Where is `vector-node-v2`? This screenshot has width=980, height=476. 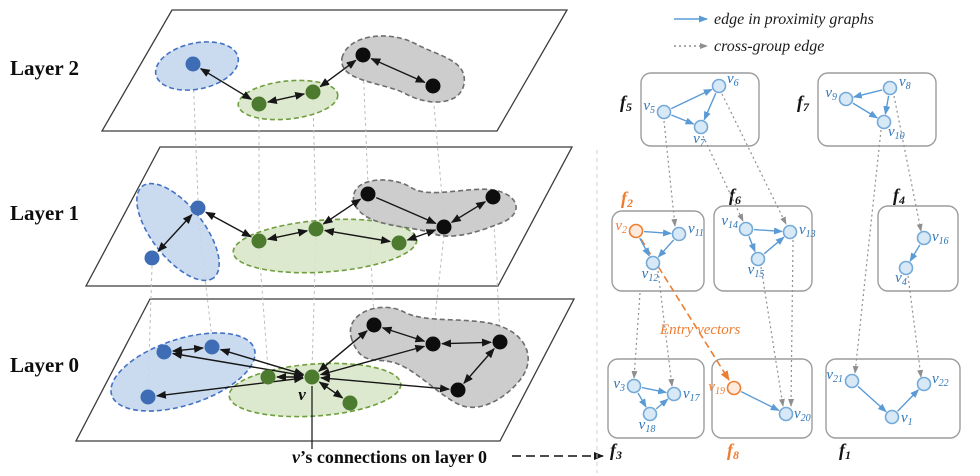
vector-node-v2 is located at coordinates (636, 231).